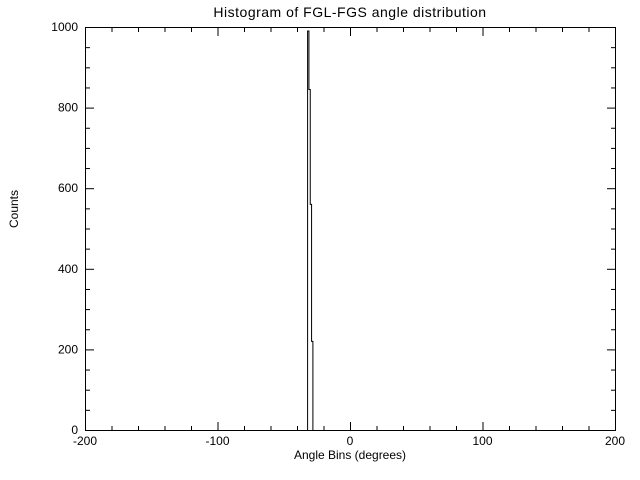 The width and height of the screenshot is (640, 480). What do you see at coordinates (68, 188) in the screenshot?
I see `y-tick-label: 600` at bounding box center [68, 188].